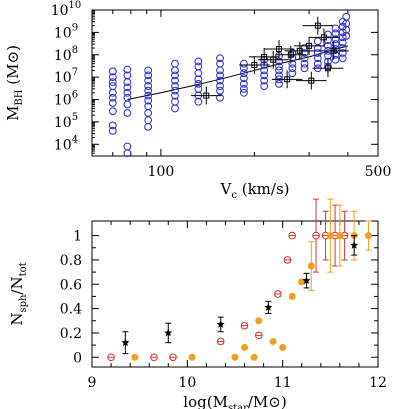 The width and height of the screenshot is (400, 409). I want to click on bottom-y-axis-label: Nsph/Ntot, so click(18, 293).